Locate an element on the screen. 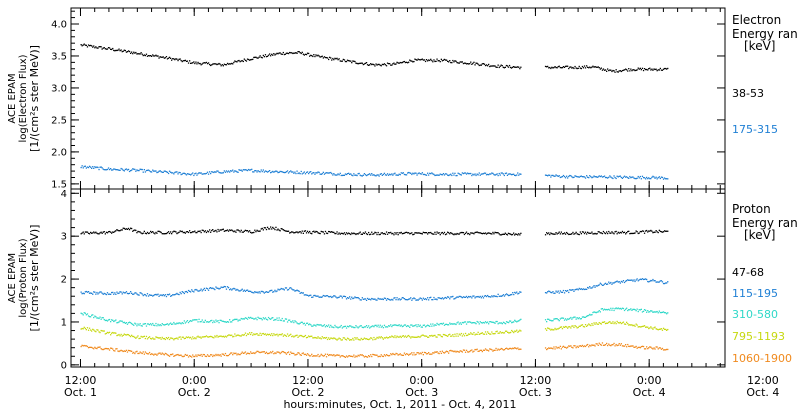  y-tick-label: 1.5 is located at coordinates (59, 184).